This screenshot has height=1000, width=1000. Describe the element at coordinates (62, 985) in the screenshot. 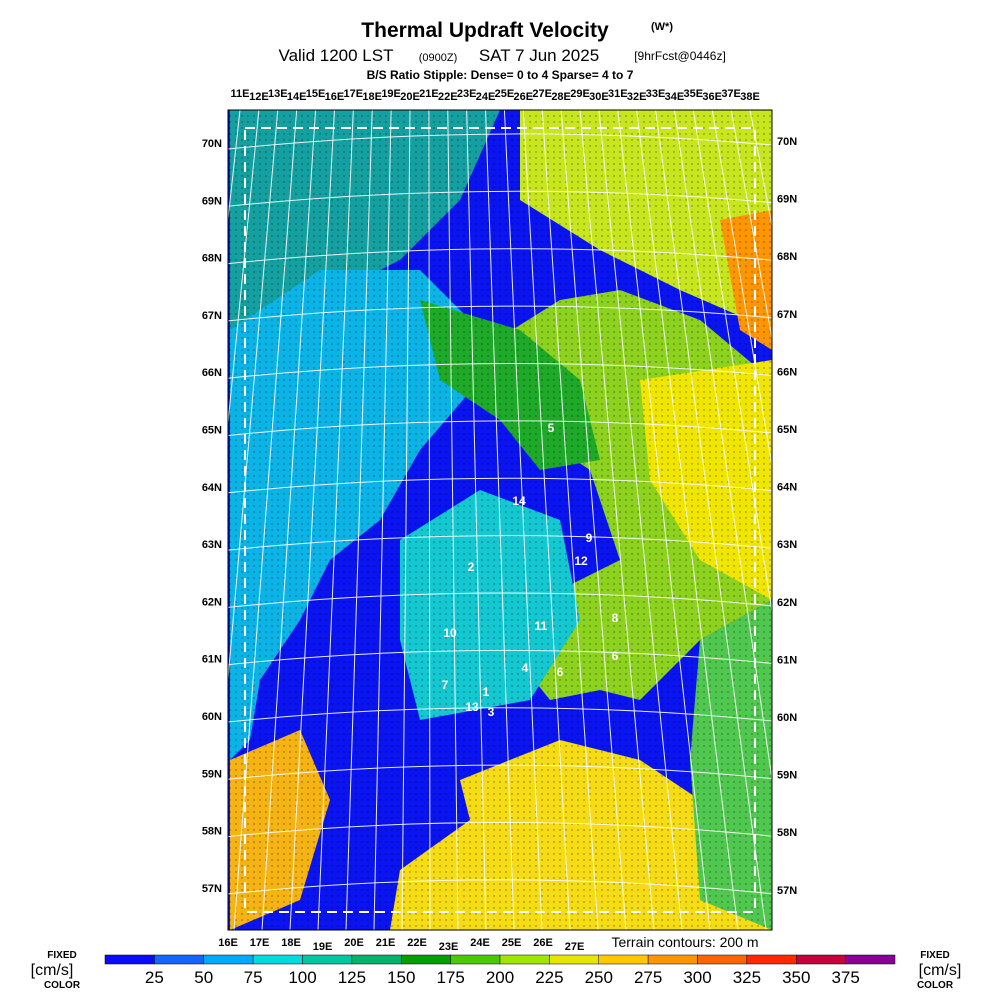

I see `colorbar-color-left: COLOR` at that location.